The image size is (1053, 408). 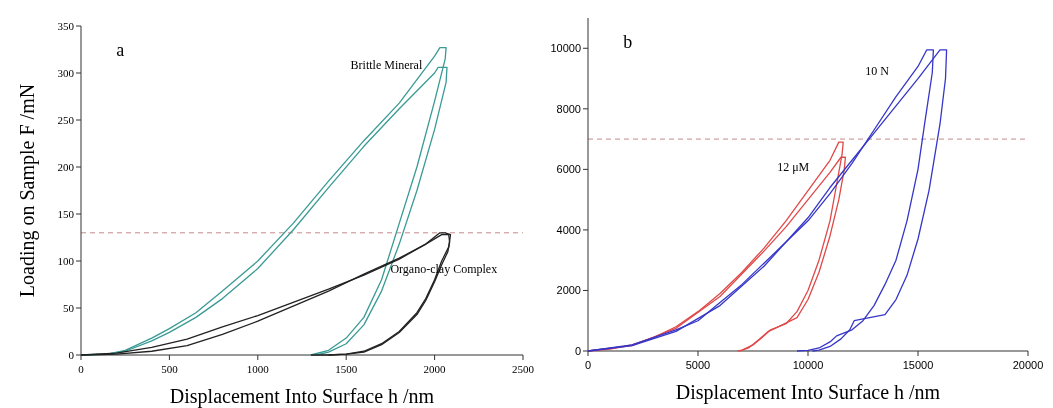 What do you see at coordinates (435, 369) in the screenshot?
I see `x-tick-label: 2000` at bounding box center [435, 369].